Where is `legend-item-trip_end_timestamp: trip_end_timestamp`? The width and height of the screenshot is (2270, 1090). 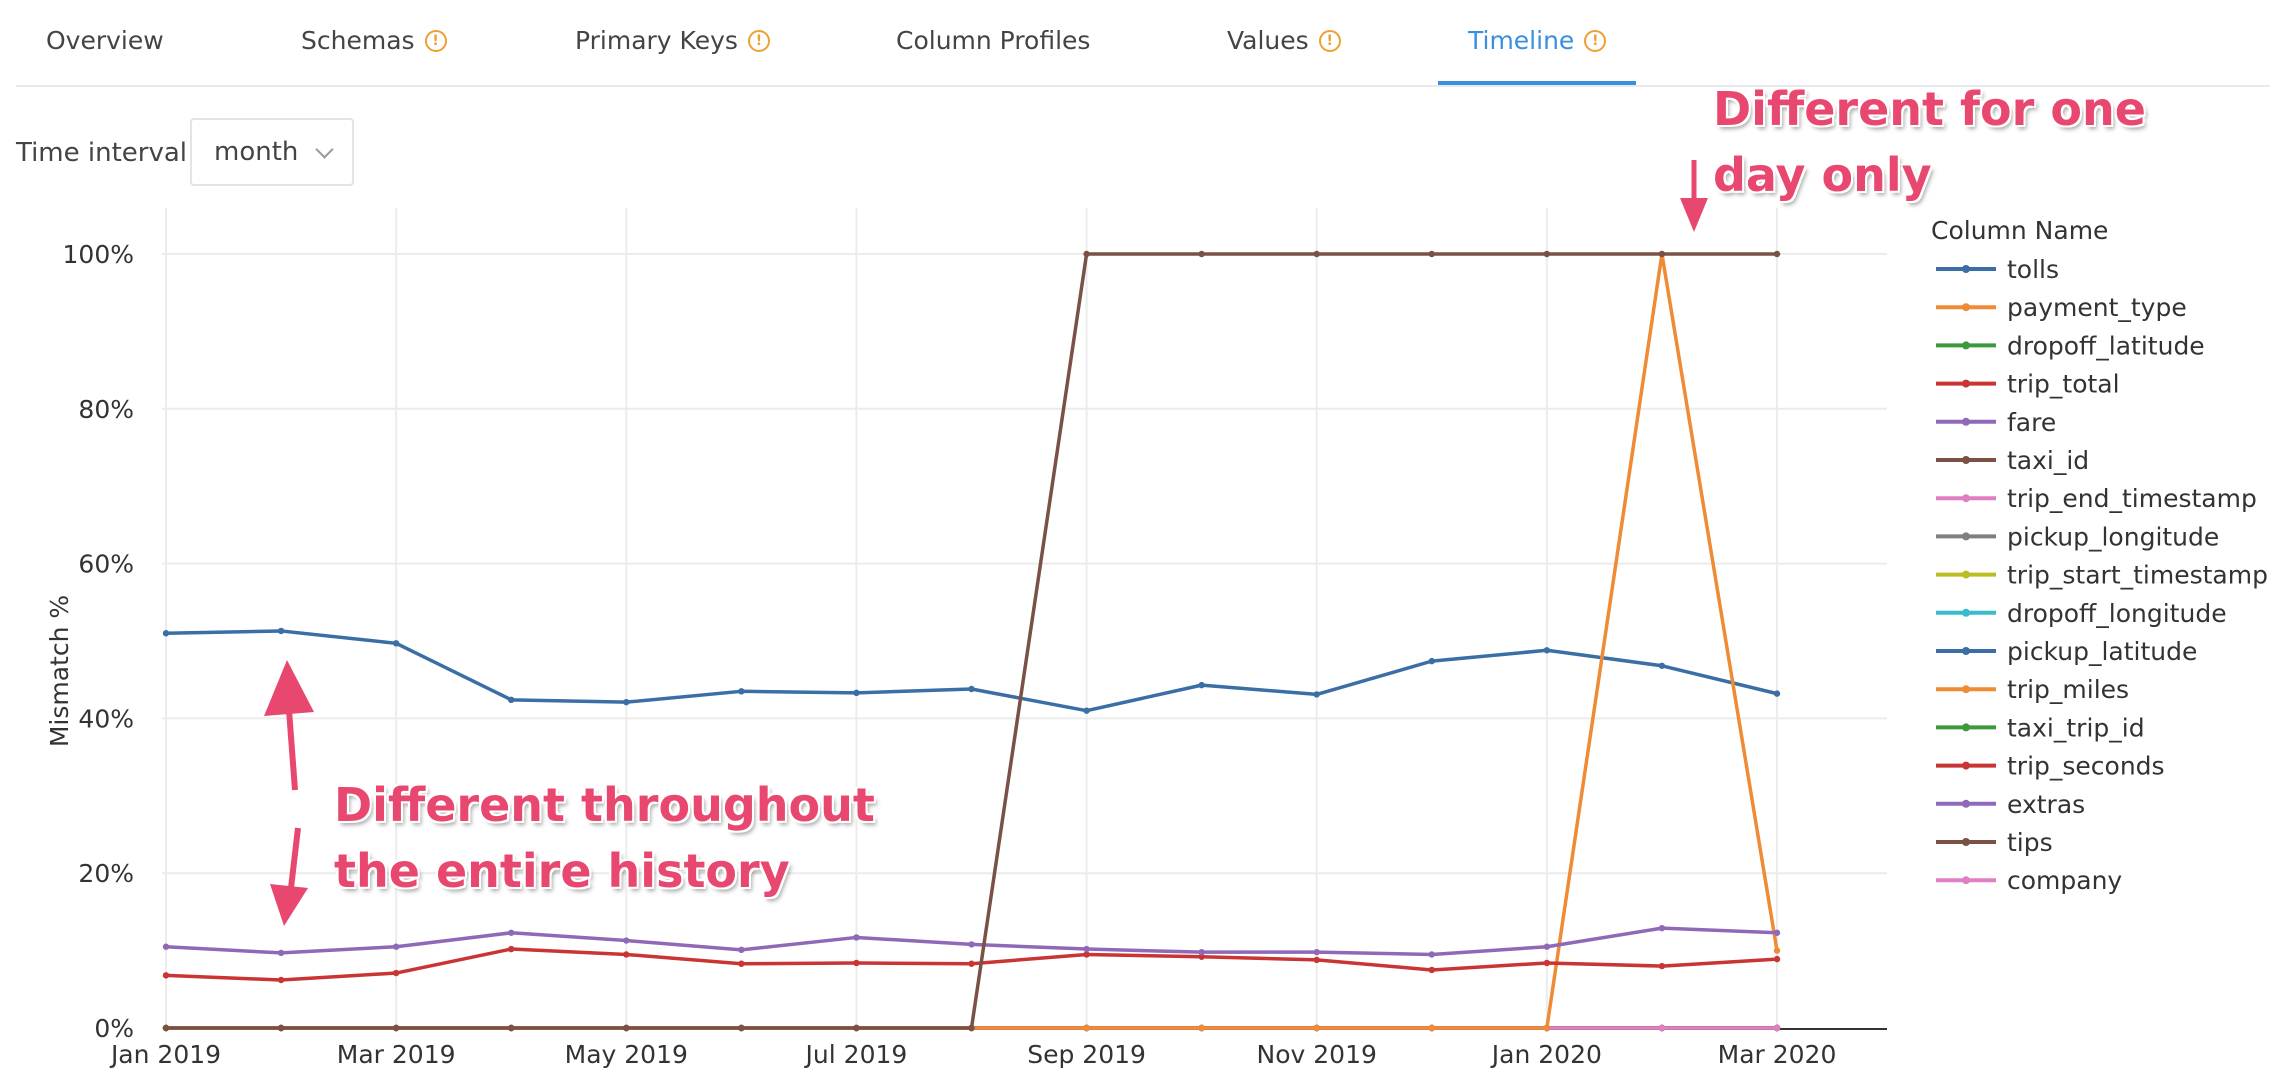 legend-item-trip_end_timestamp: trip_end_timestamp is located at coordinates (2132, 498).